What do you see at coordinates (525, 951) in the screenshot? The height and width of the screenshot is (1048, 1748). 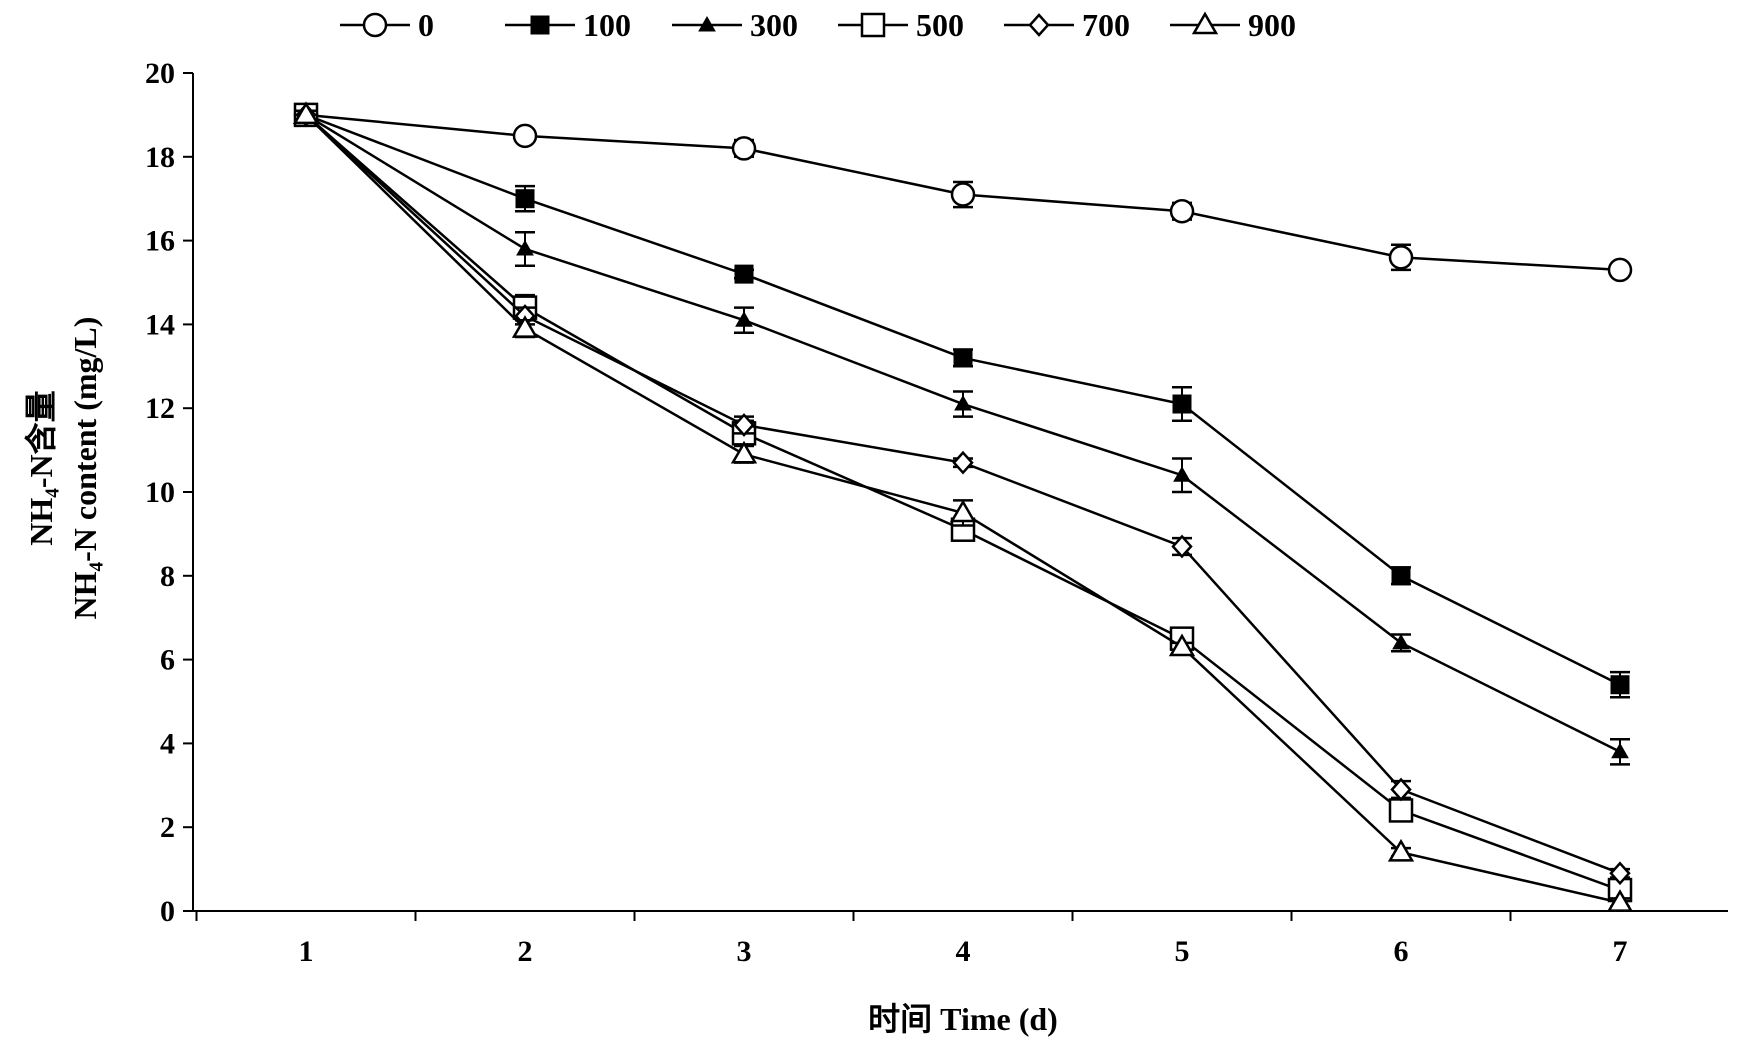 I see `x-tick-label: 2` at bounding box center [525, 951].